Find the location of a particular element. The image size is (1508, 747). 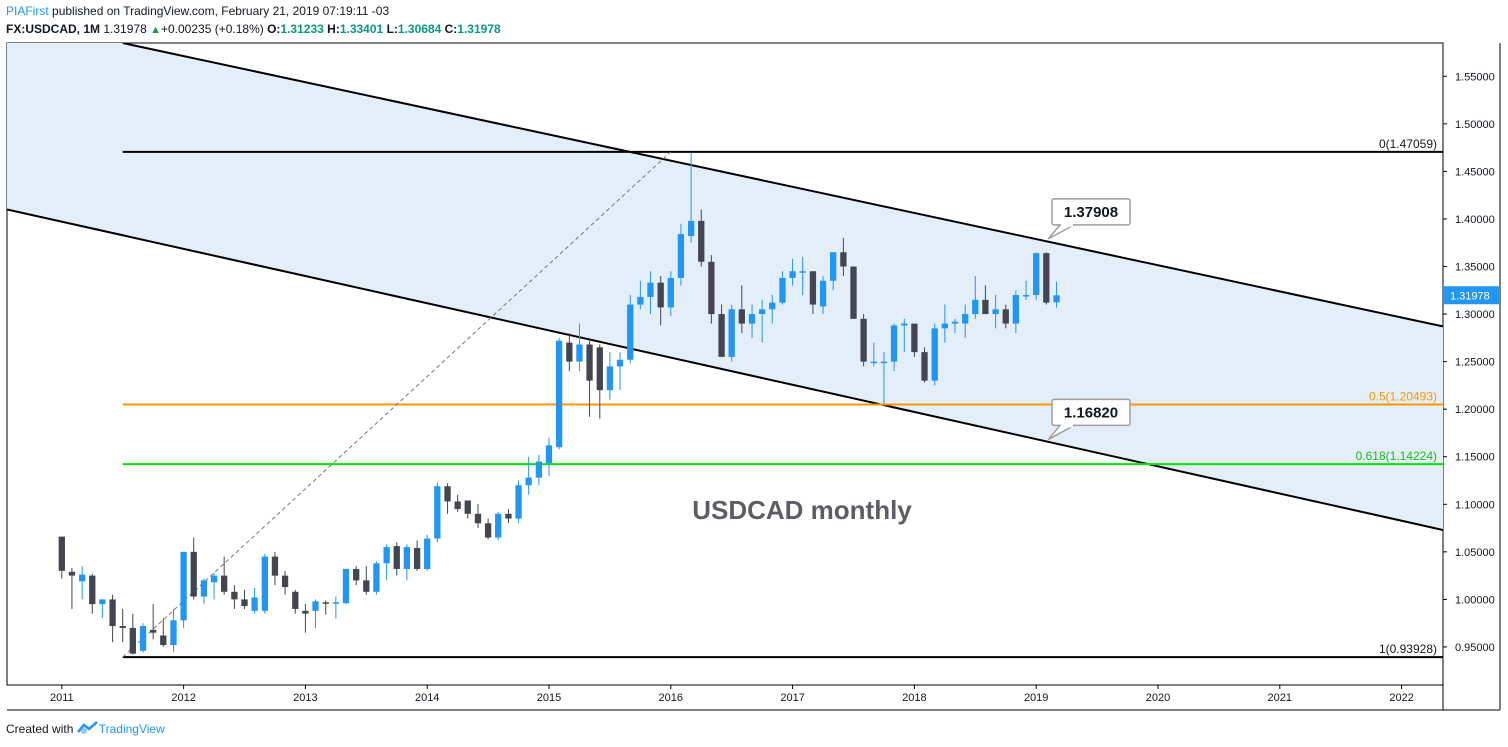

price-change: +0.00235 (+0.18%) is located at coordinates (212, 29).